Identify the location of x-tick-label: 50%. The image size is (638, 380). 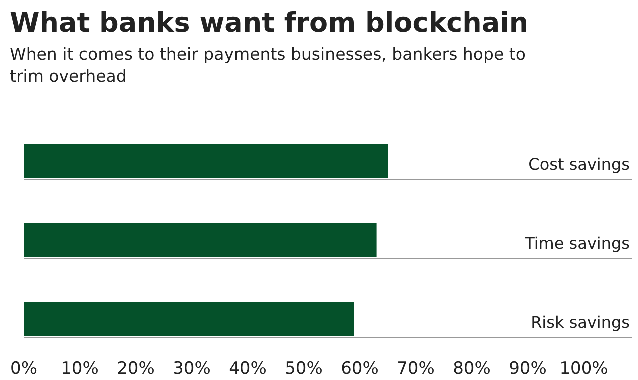
(304, 369).